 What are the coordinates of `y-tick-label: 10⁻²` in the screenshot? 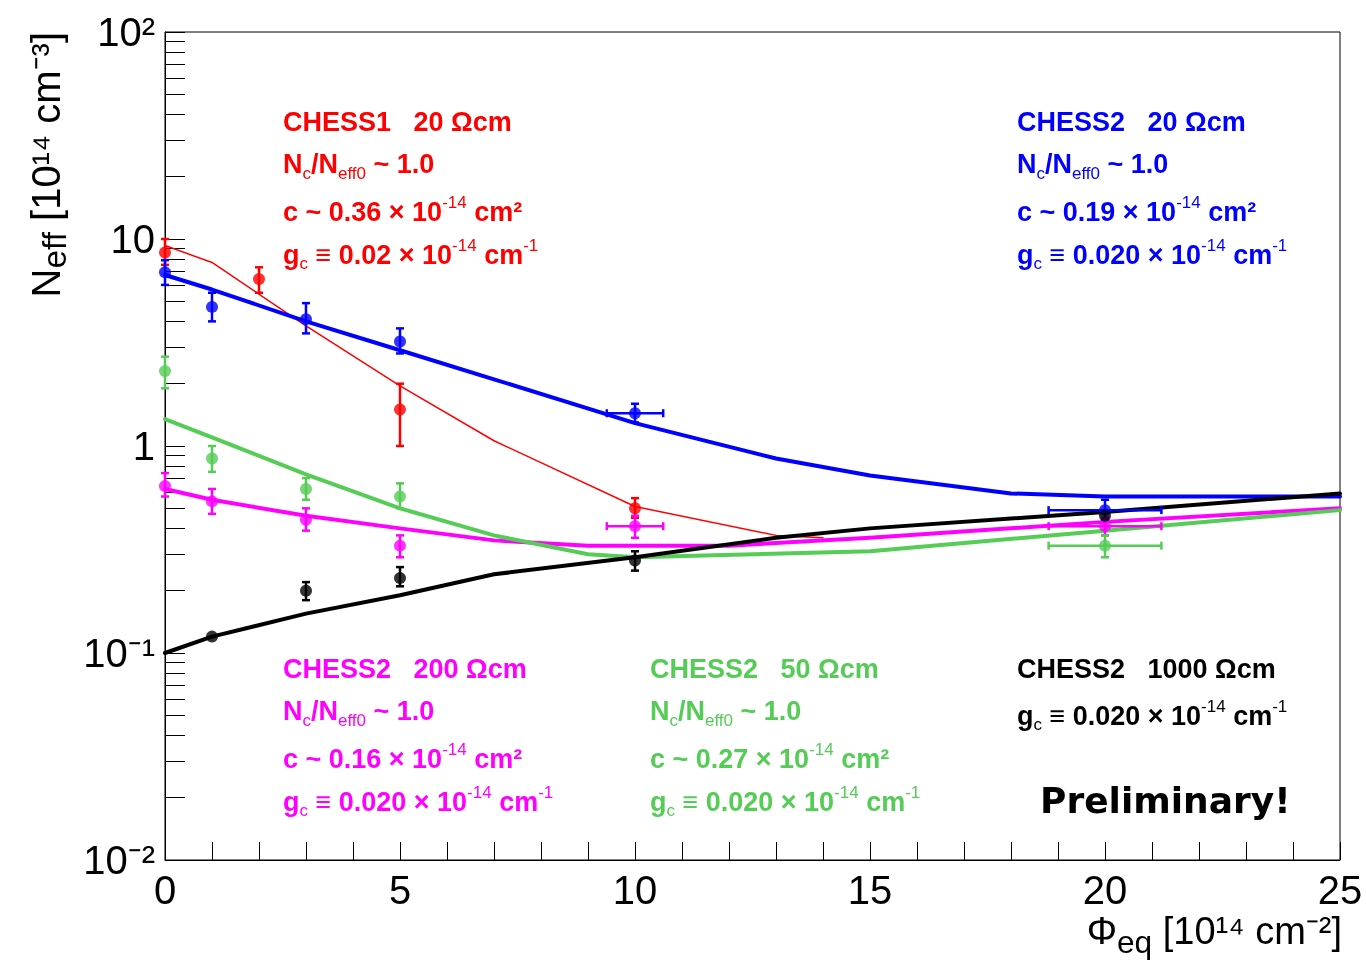 It's located at (119, 860).